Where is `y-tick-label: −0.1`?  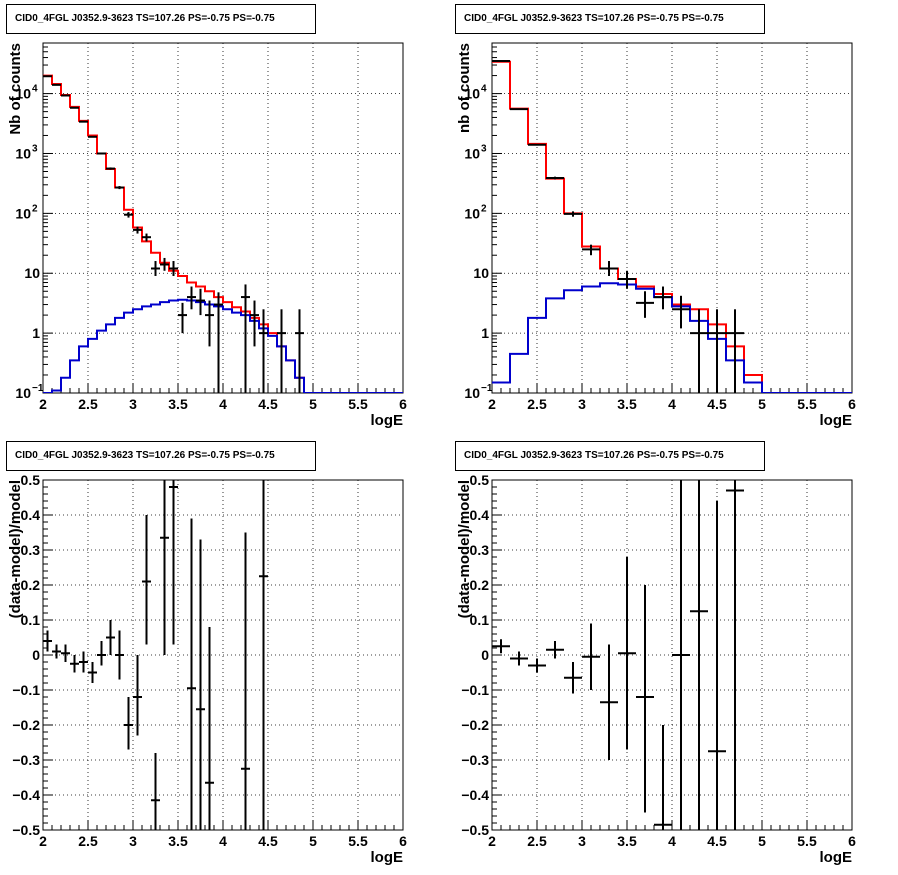 y-tick-label: −0.1 is located at coordinates (475, 690).